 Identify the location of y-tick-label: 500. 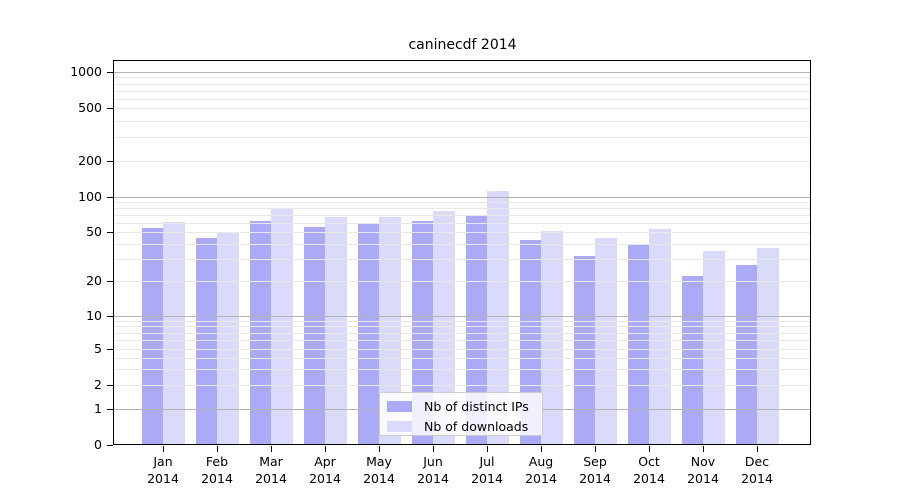
(90, 107).